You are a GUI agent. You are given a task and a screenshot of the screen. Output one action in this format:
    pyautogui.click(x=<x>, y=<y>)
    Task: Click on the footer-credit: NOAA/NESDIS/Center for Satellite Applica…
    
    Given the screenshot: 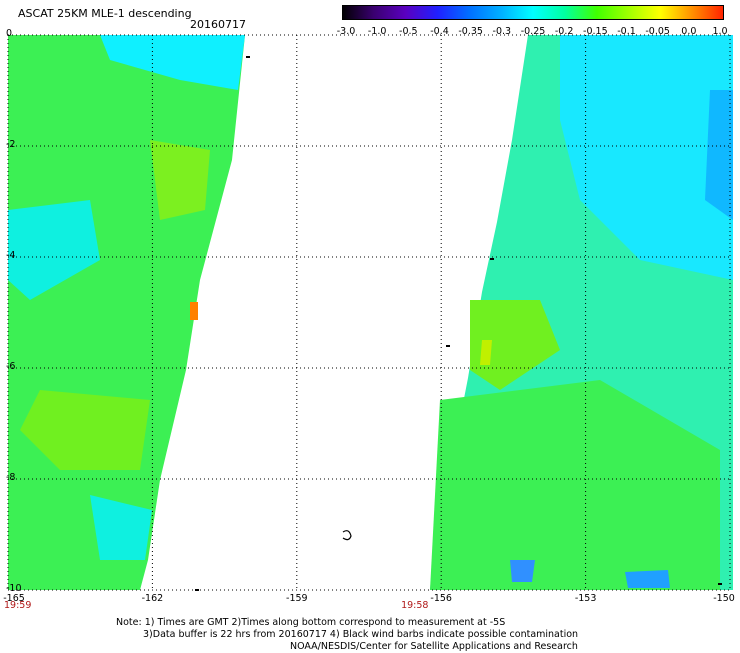 What is the action you would take?
    pyautogui.click(x=434, y=646)
    